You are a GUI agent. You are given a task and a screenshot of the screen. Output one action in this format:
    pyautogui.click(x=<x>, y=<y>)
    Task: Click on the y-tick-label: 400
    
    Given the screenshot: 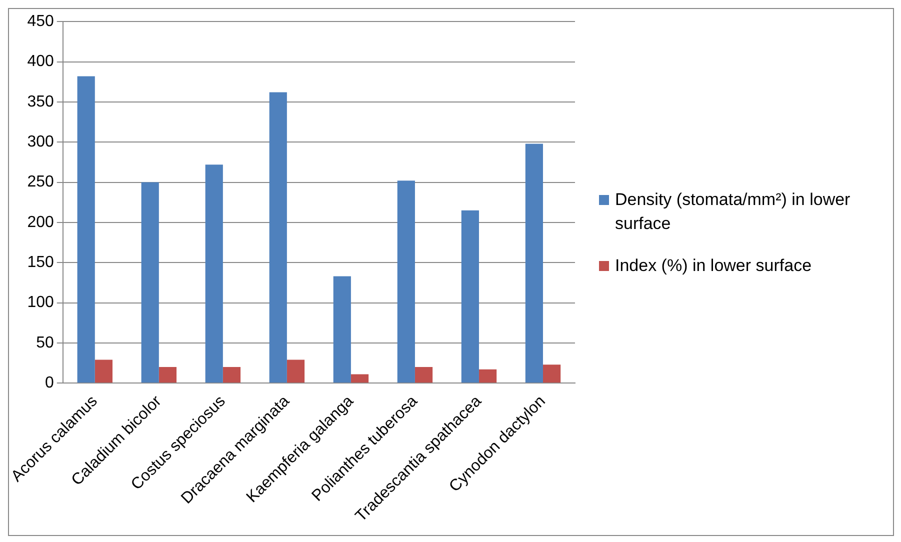 What is the action you would take?
    pyautogui.click(x=40, y=61)
    